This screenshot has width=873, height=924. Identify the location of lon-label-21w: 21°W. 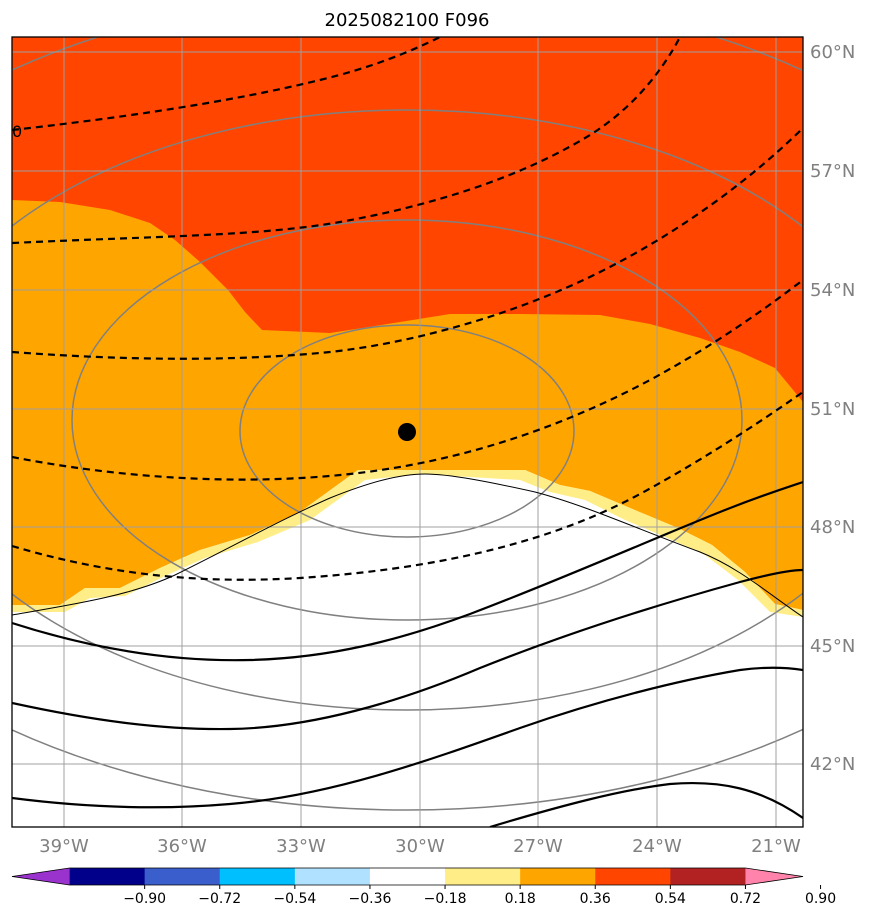
(776, 846).